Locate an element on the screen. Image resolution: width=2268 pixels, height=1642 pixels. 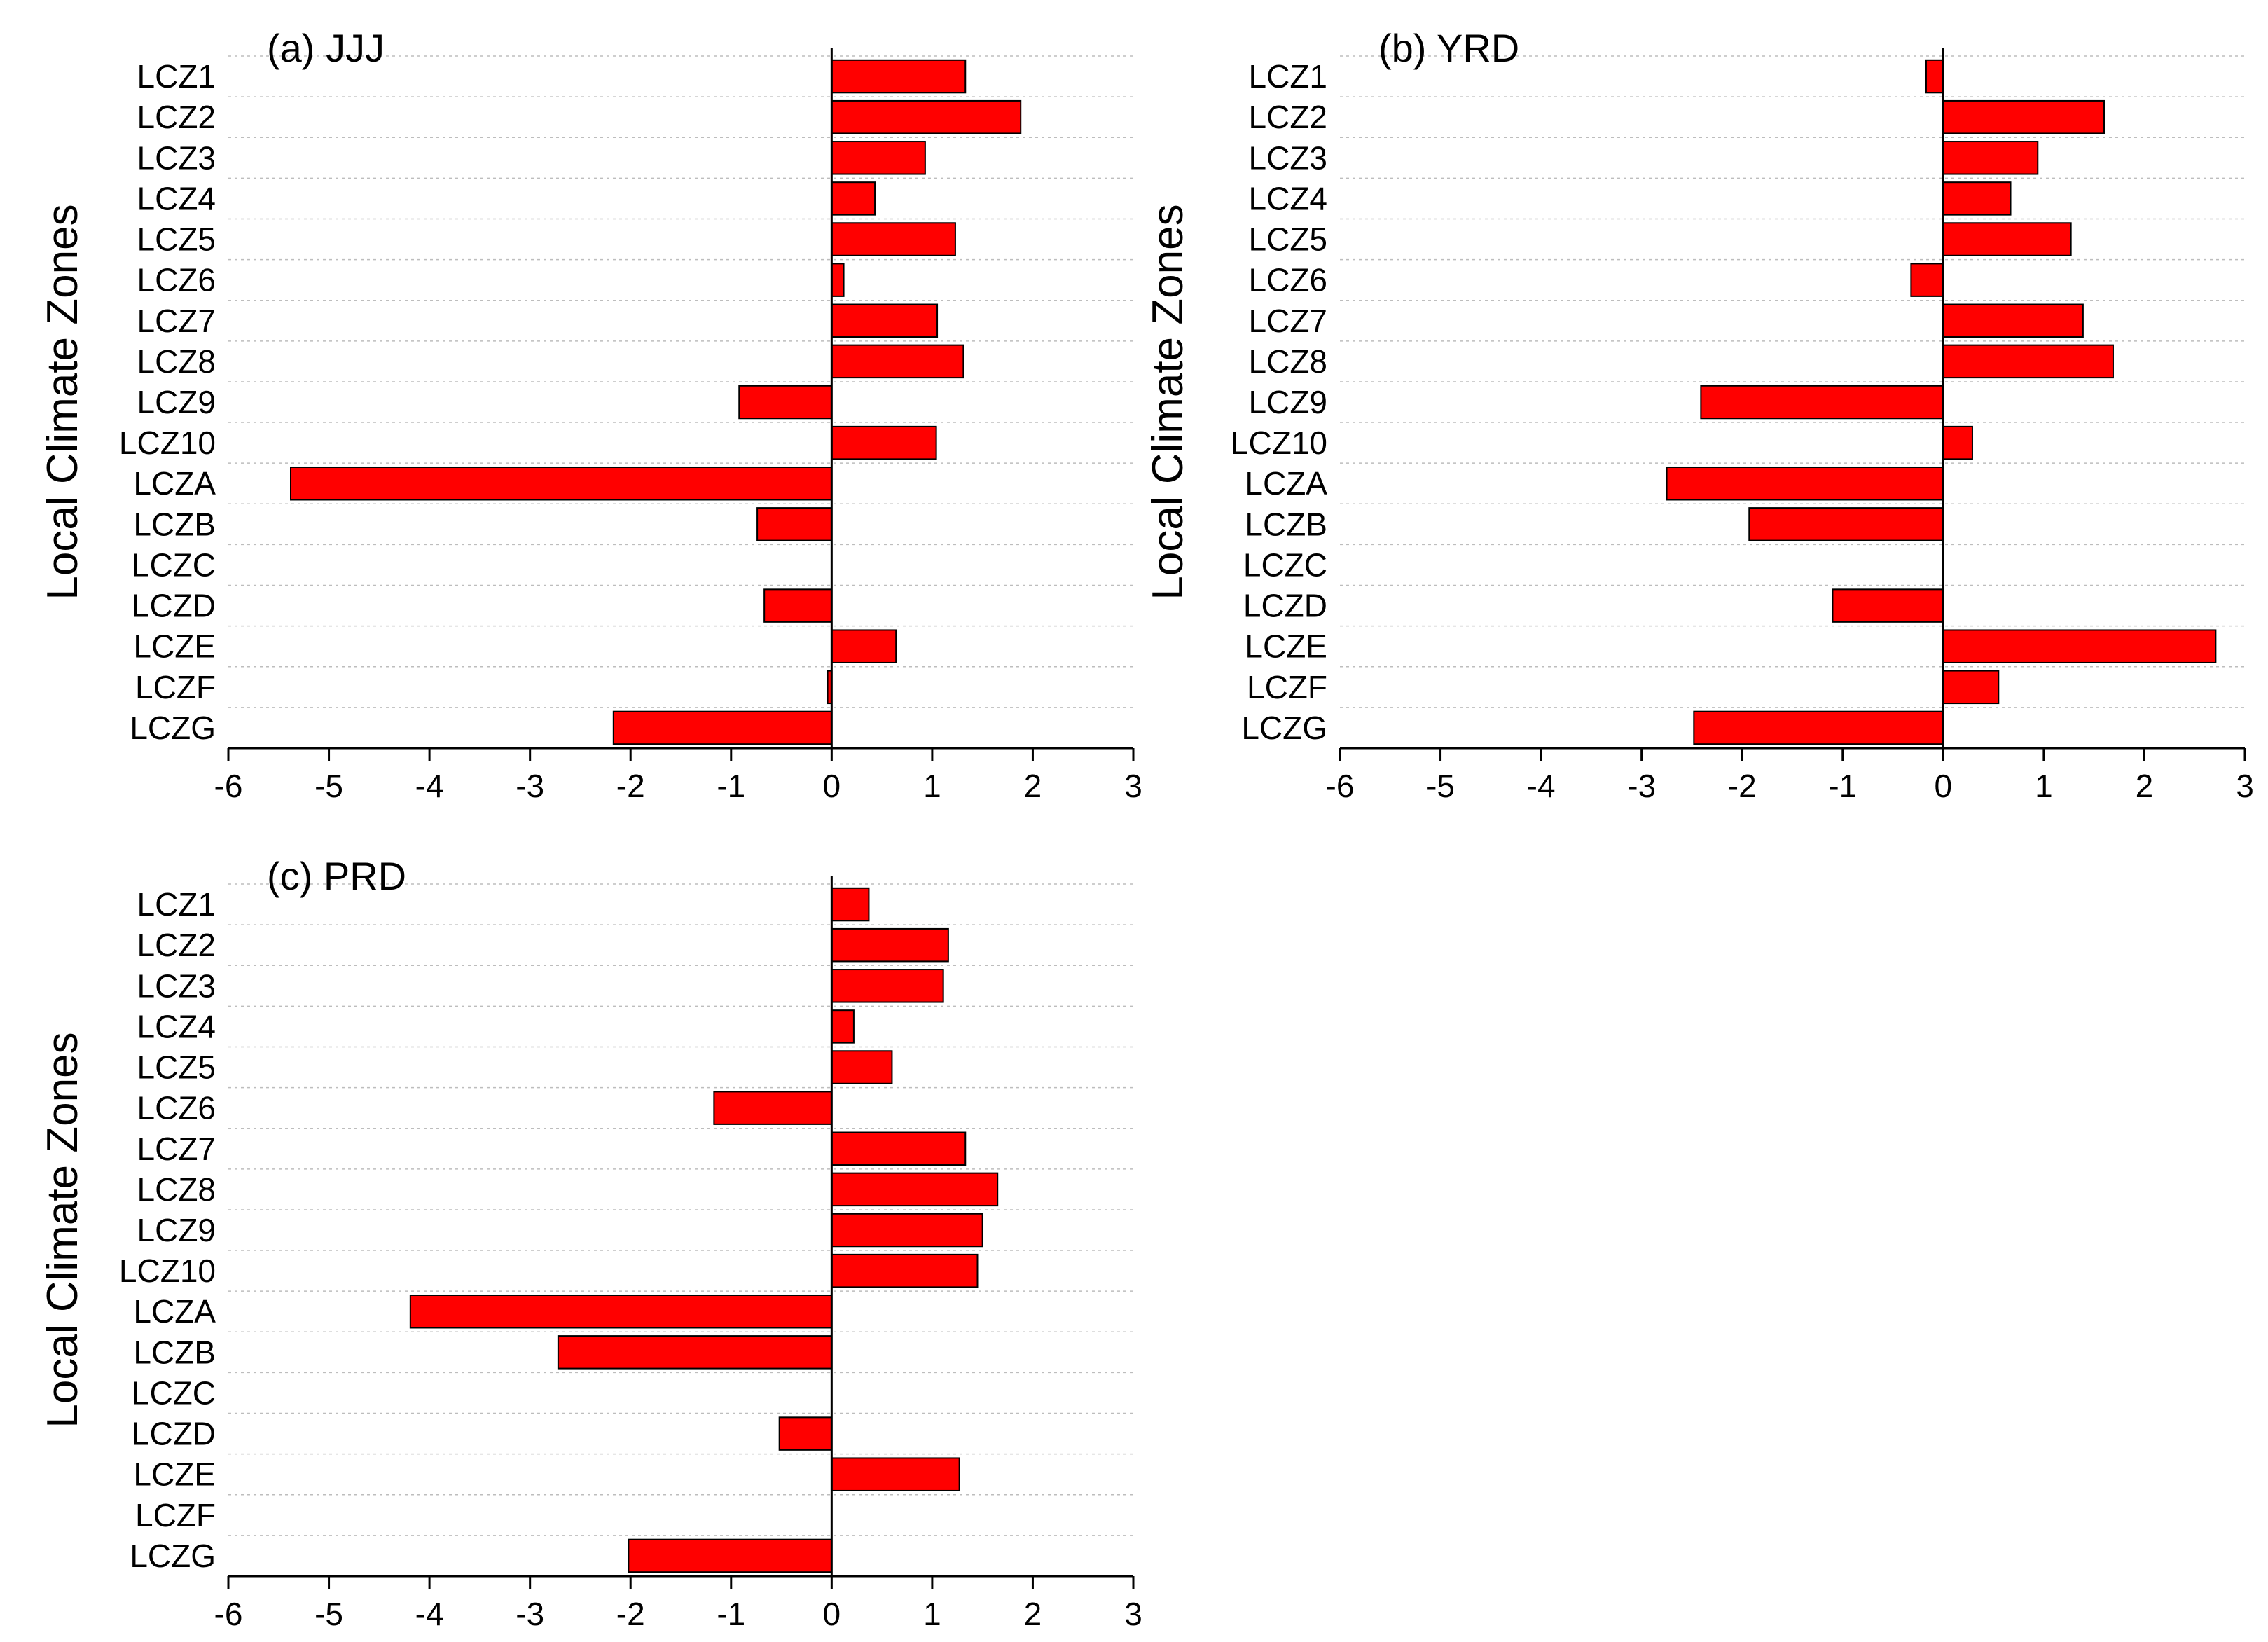
yrd-panel-title: (b) YRD is located at coordinates (1448, 48).